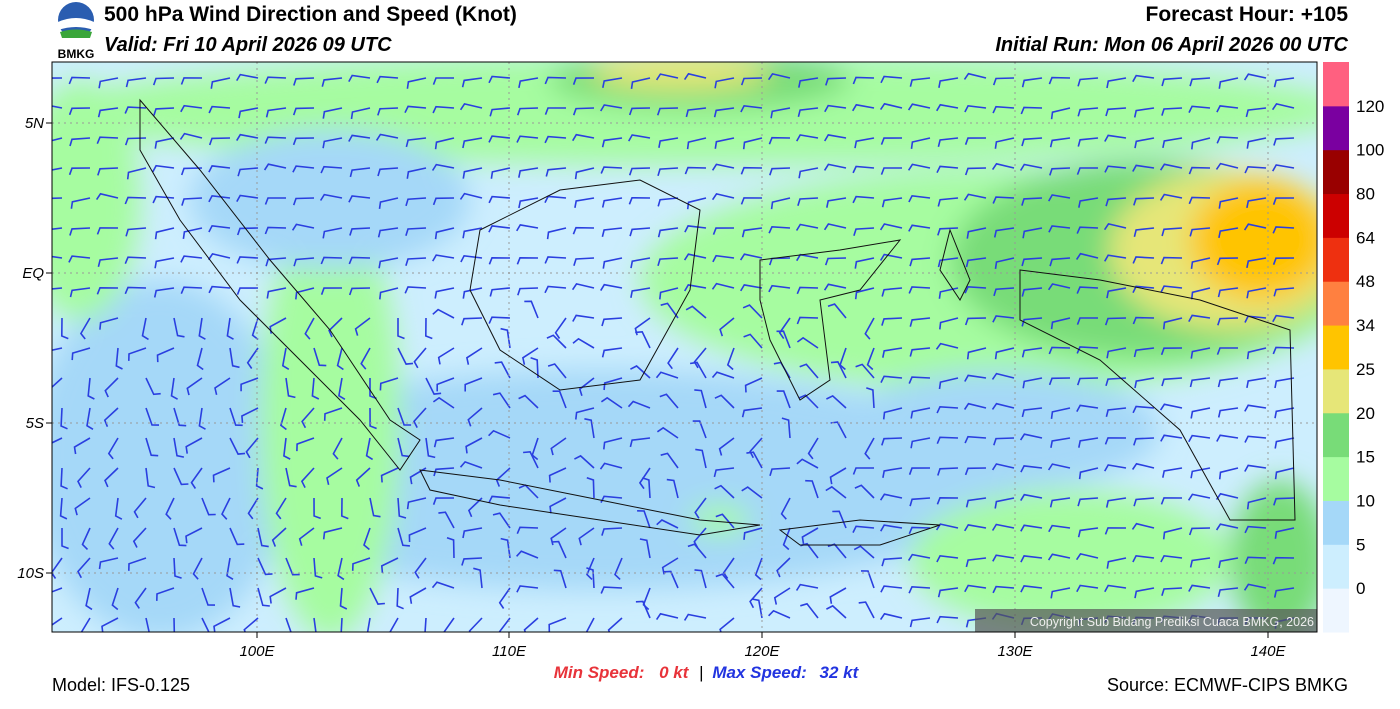  Describe the element at coordinates (1015, 651) in the screenshot. I see `lon-label: 130E` at that location.